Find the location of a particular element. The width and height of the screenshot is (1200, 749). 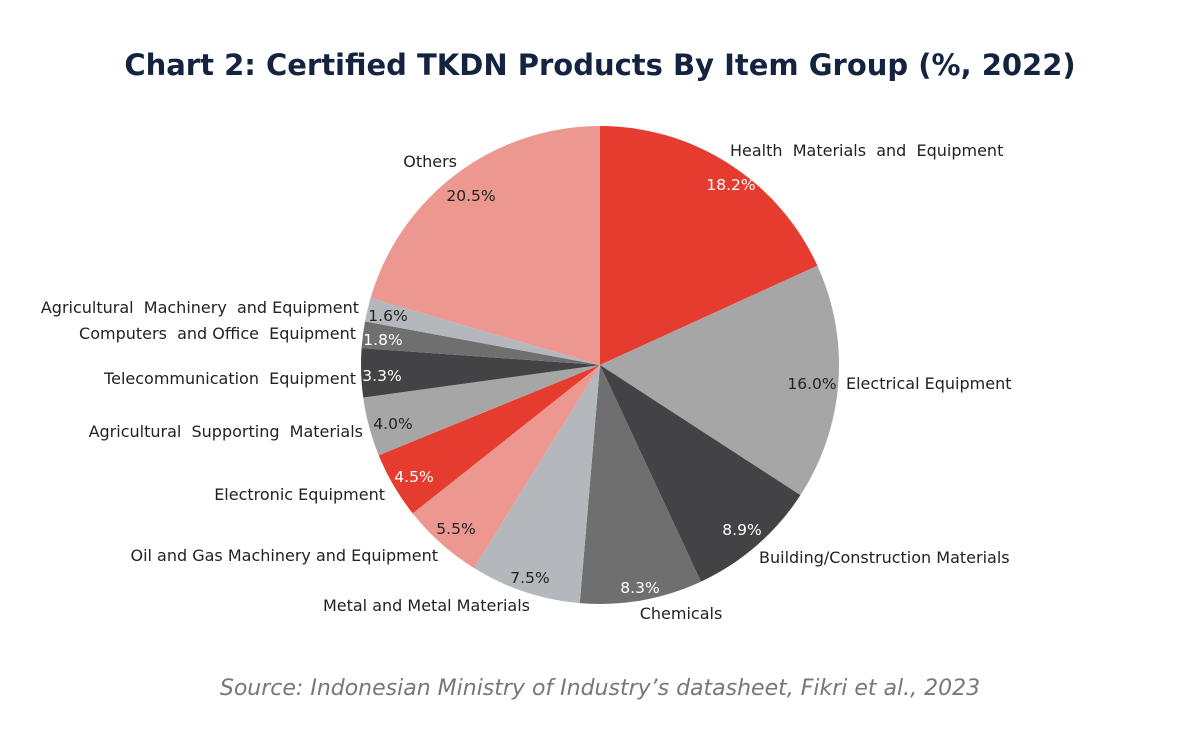

slice-category-label: Metal and Metal Materials is located at coordinates (426, 605).